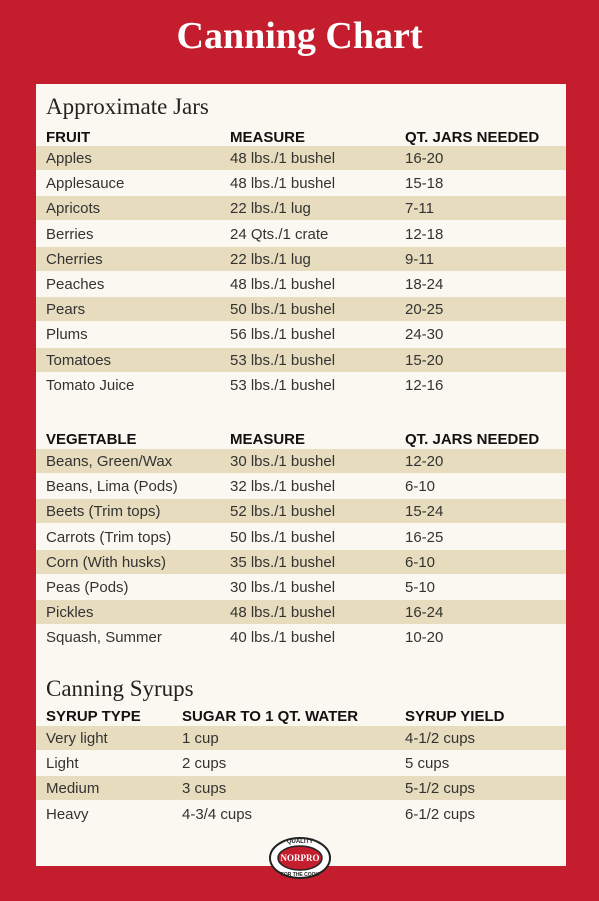  Describe the element at coordinates (424, 613) in the screenshot. I see `table-cell: 16-24` at that location.